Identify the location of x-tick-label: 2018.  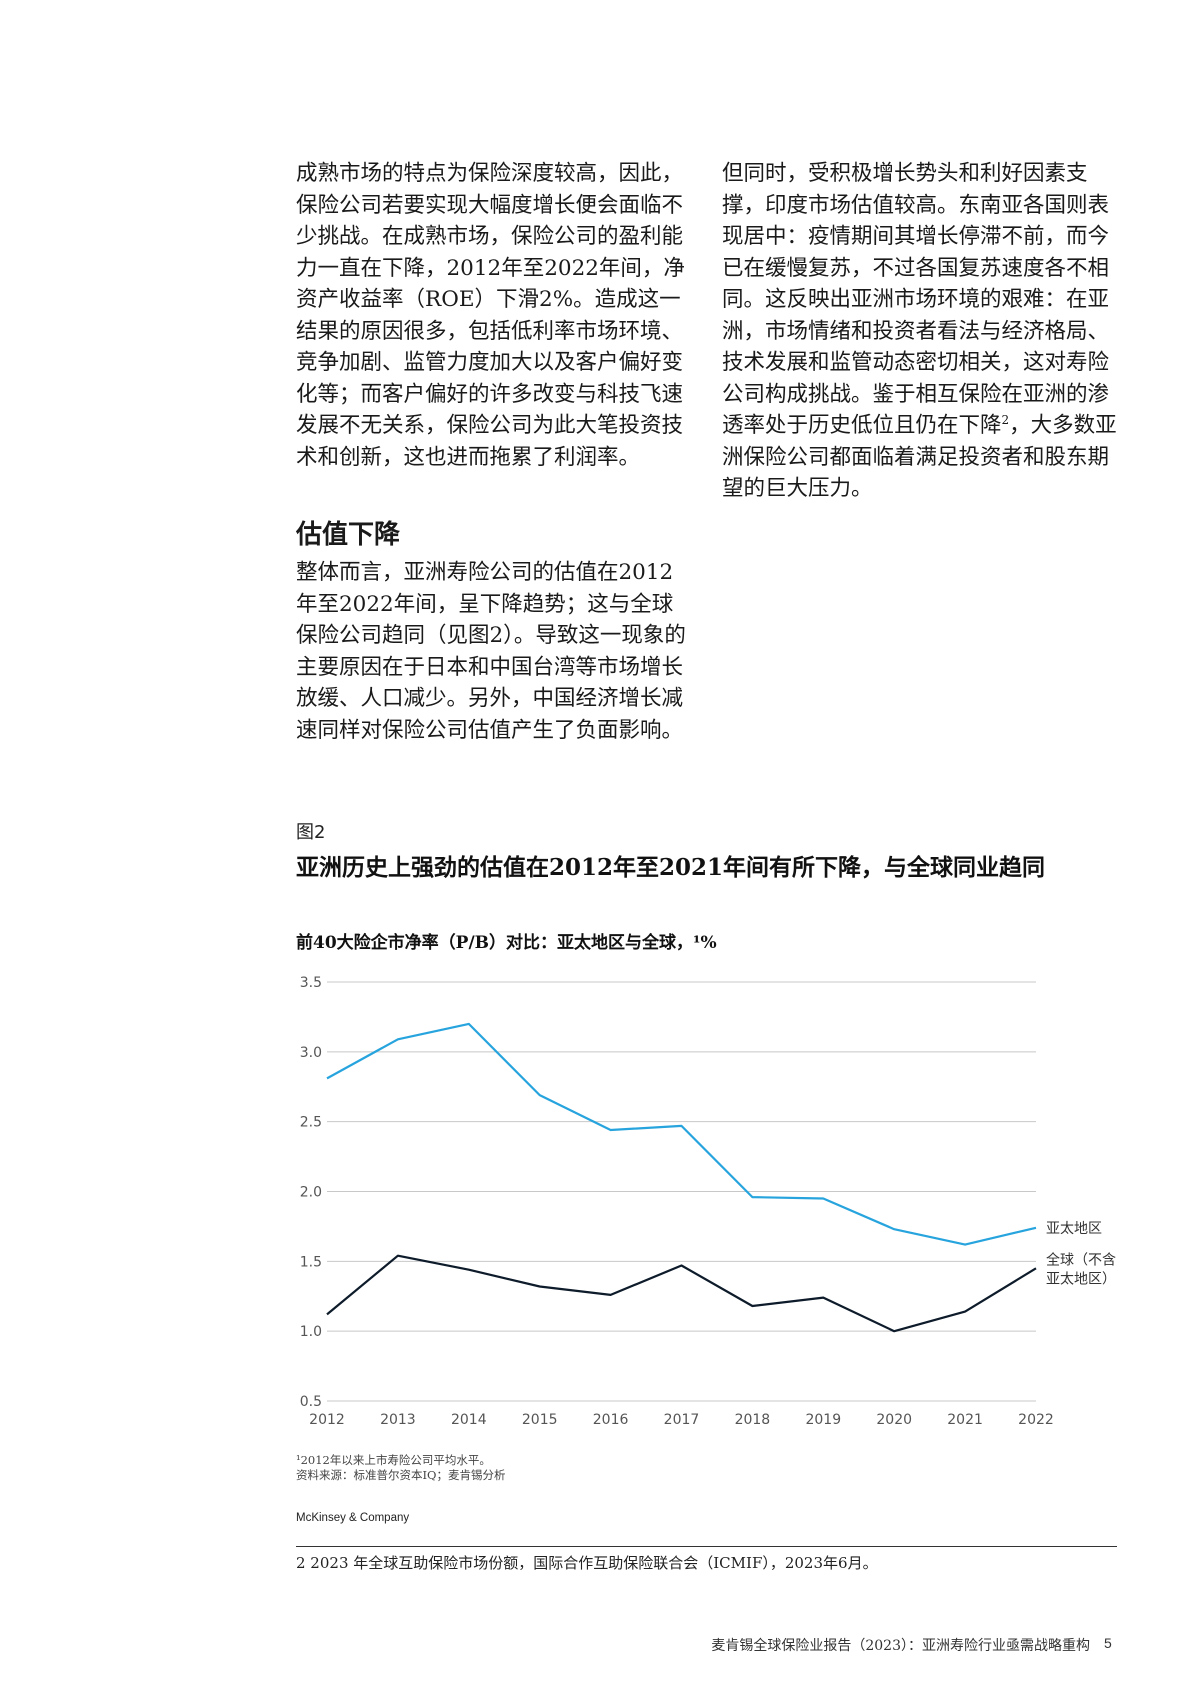
(753, 1420).